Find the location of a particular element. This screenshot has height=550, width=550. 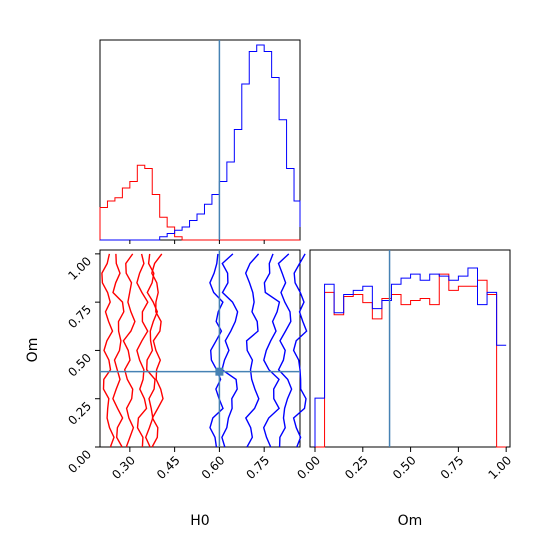

om-histogram-frame is located at coordinates (410, 348).